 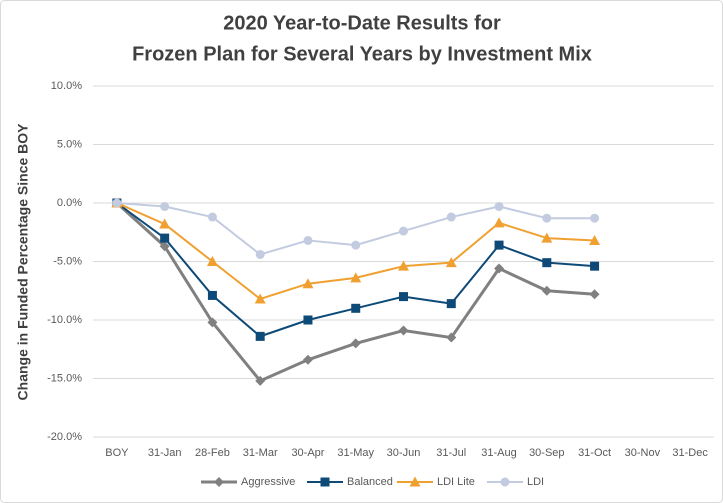 I want to click on x-tick-label: 30-Jun, so click(x=404, y=453).